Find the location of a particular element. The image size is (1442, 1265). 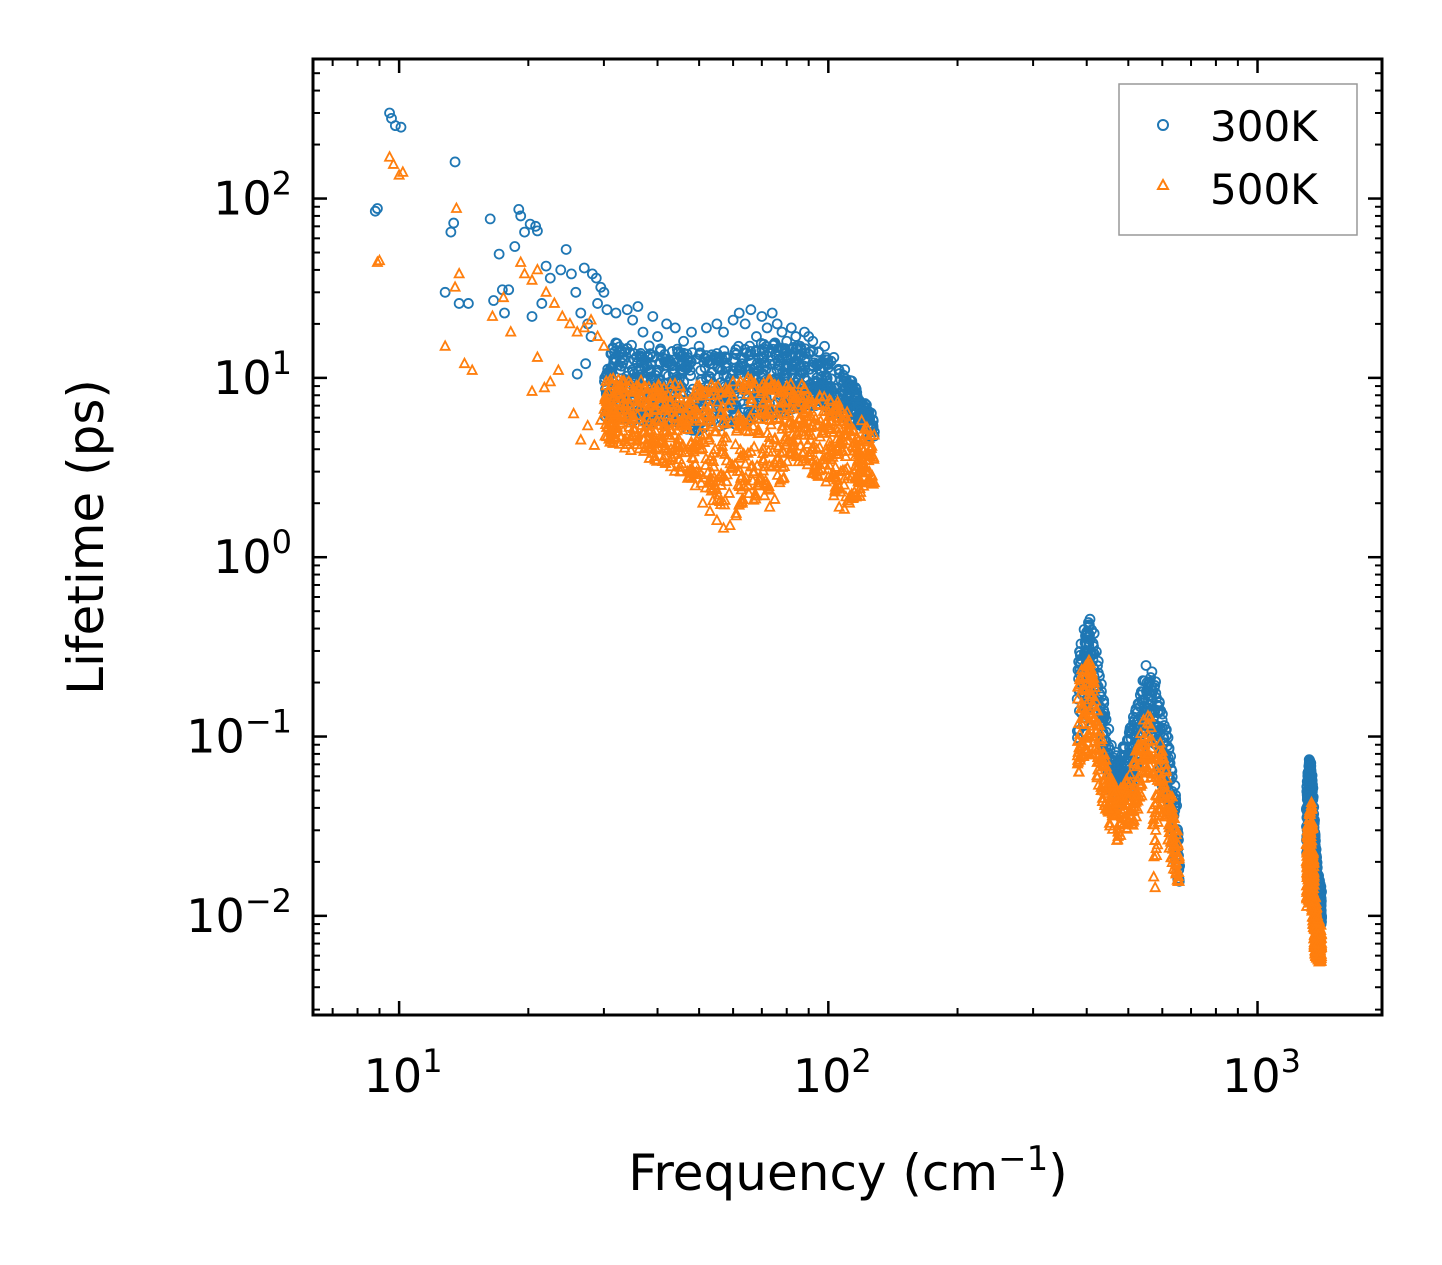

legend-marker-300k is located at coordinates (1163, 125).